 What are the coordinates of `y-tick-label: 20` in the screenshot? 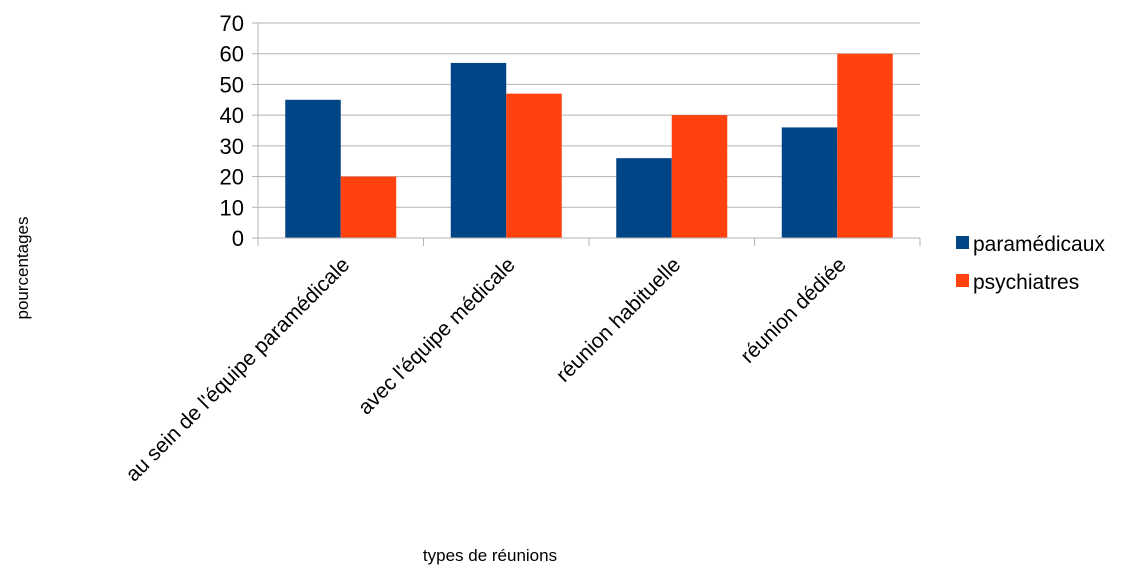 It's located at (232, 177).